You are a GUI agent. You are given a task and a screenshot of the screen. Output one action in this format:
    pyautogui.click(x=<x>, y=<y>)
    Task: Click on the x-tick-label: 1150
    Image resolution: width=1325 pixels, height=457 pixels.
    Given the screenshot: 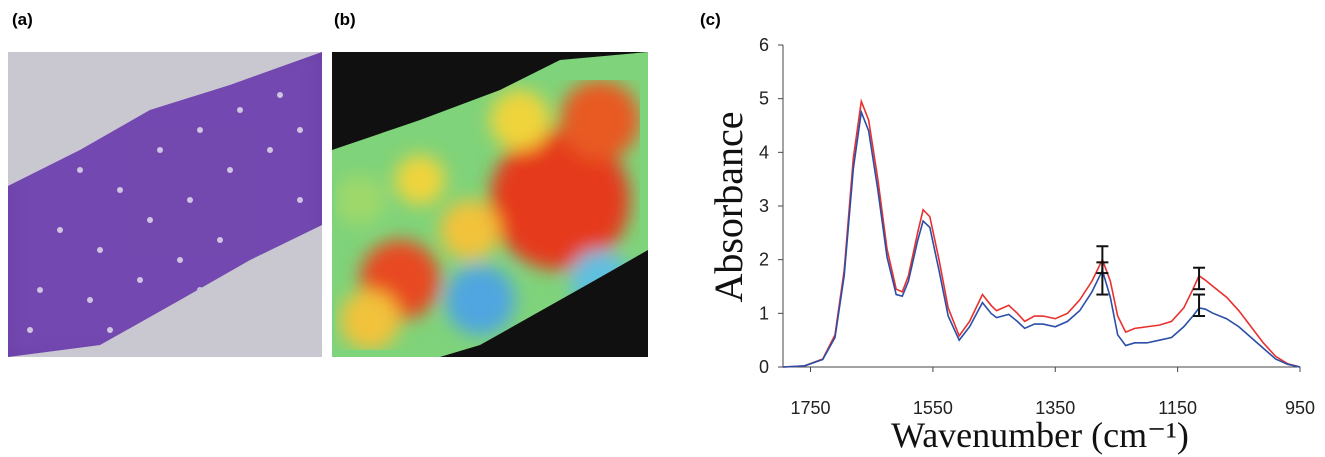 What is the action you would take?
    pyautogui.click(x=1177, y=408)
    